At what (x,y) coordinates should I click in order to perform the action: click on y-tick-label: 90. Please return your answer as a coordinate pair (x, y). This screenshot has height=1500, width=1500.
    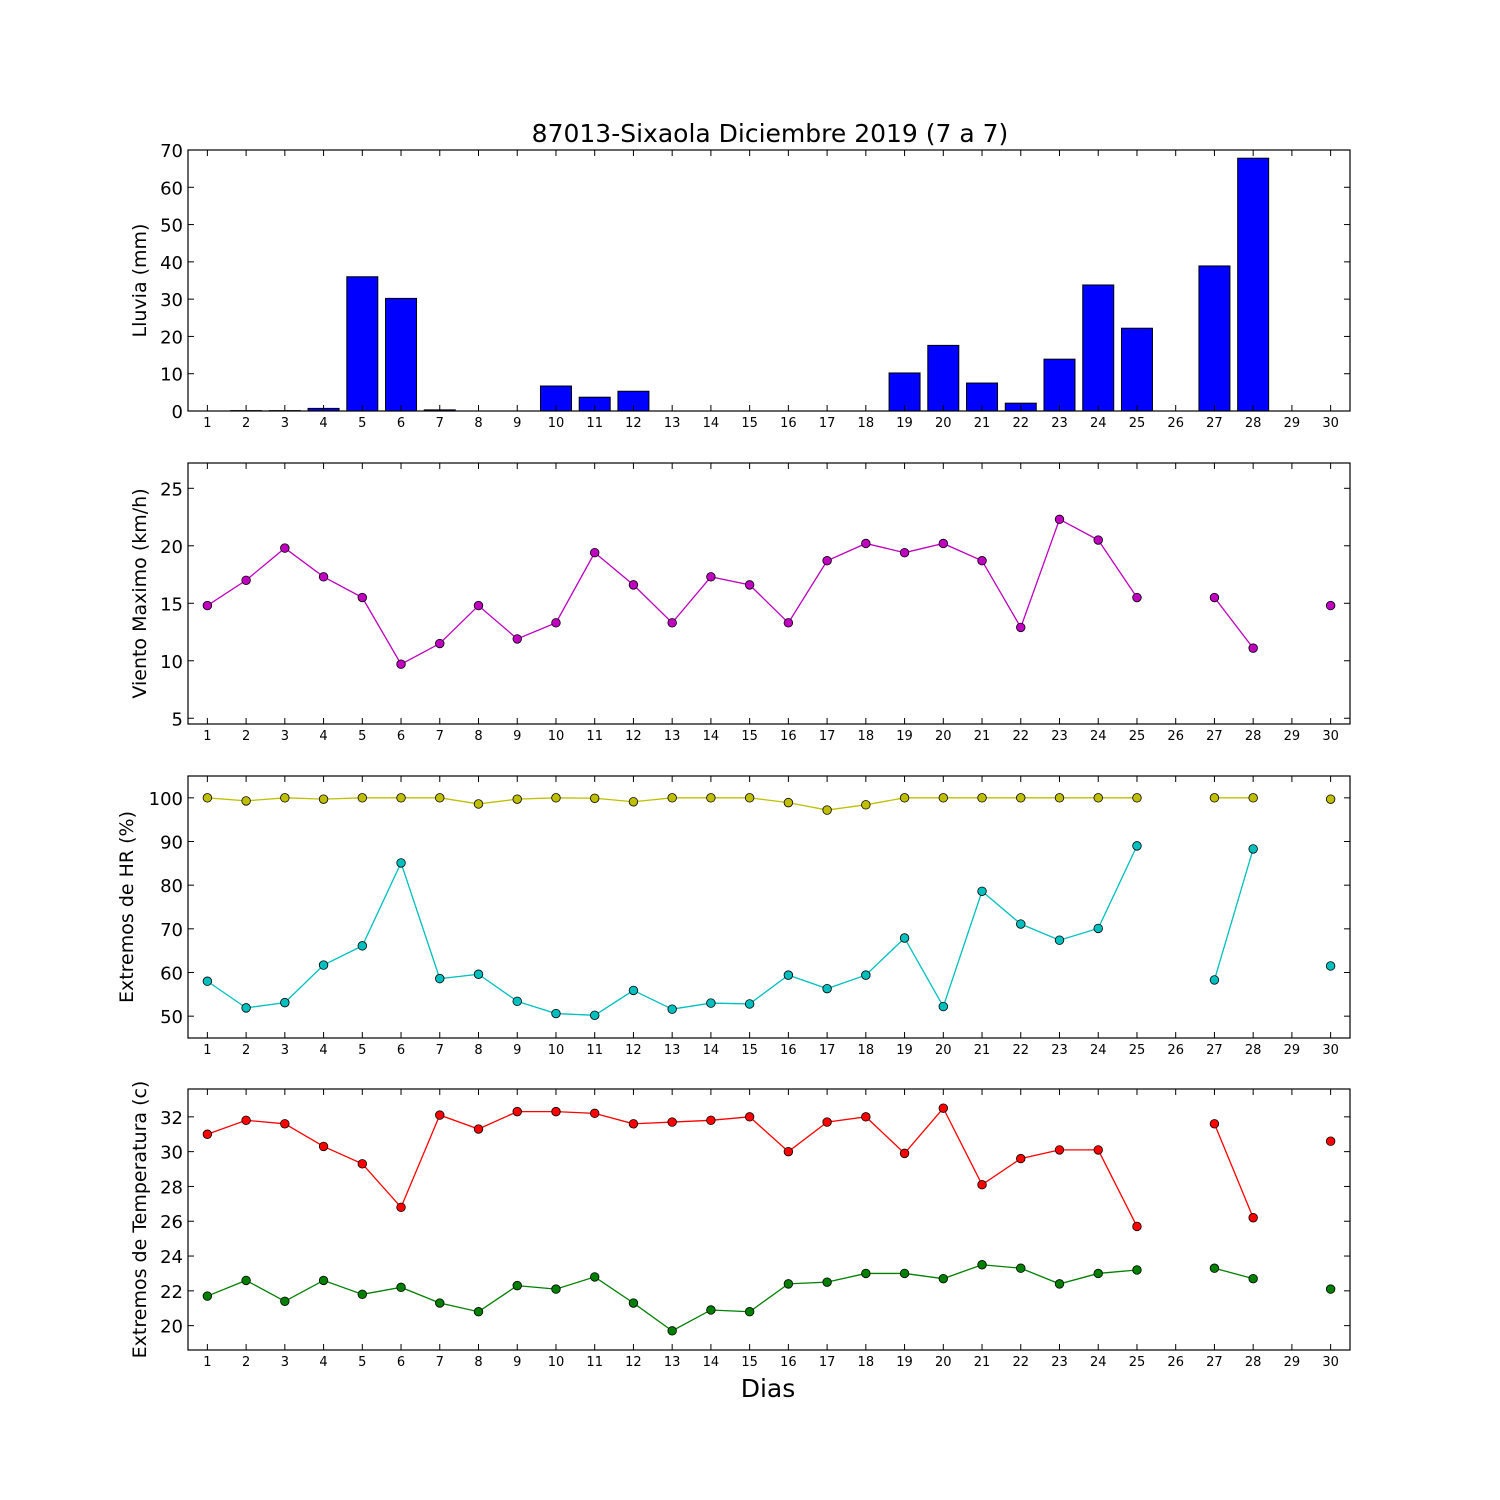
    Looking at the image, I should click on (171, 843).